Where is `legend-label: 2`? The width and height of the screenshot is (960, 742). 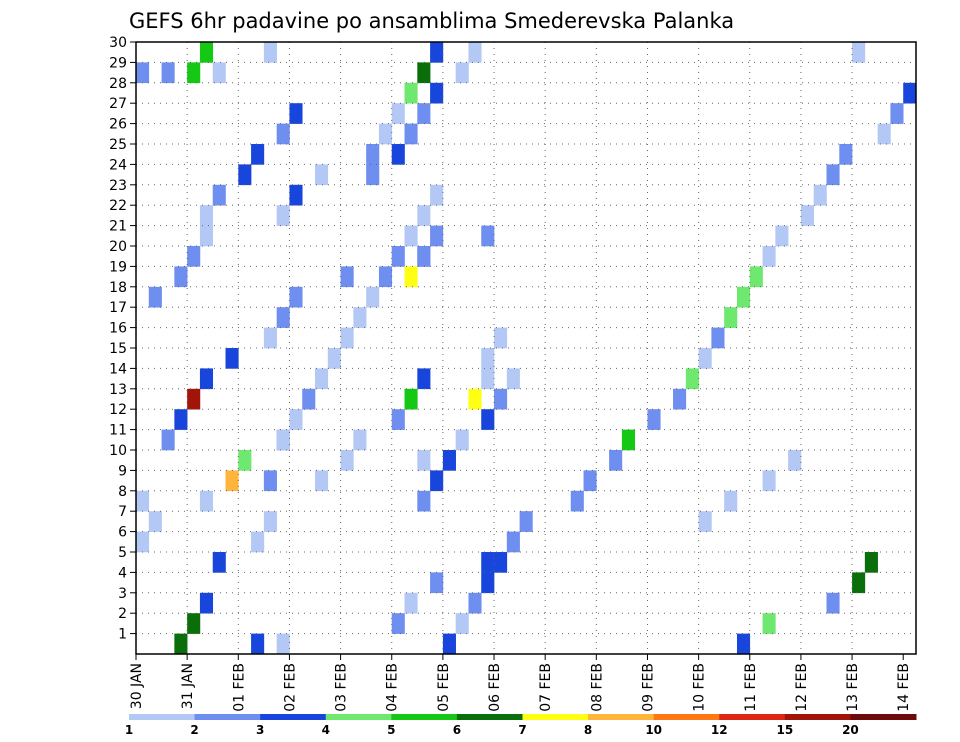 legend-label: 2 is located at coordinates (194, 730).